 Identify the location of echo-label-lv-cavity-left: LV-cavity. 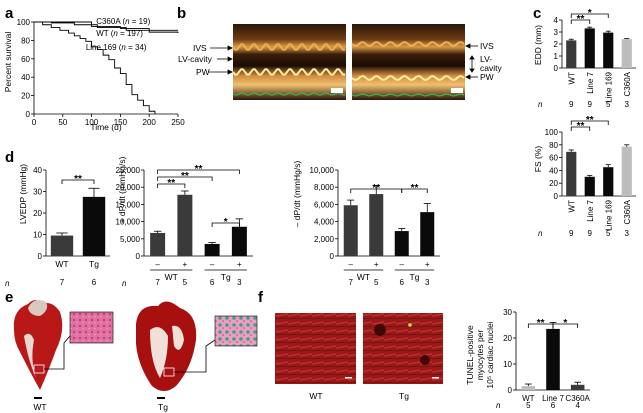
(195, 59).